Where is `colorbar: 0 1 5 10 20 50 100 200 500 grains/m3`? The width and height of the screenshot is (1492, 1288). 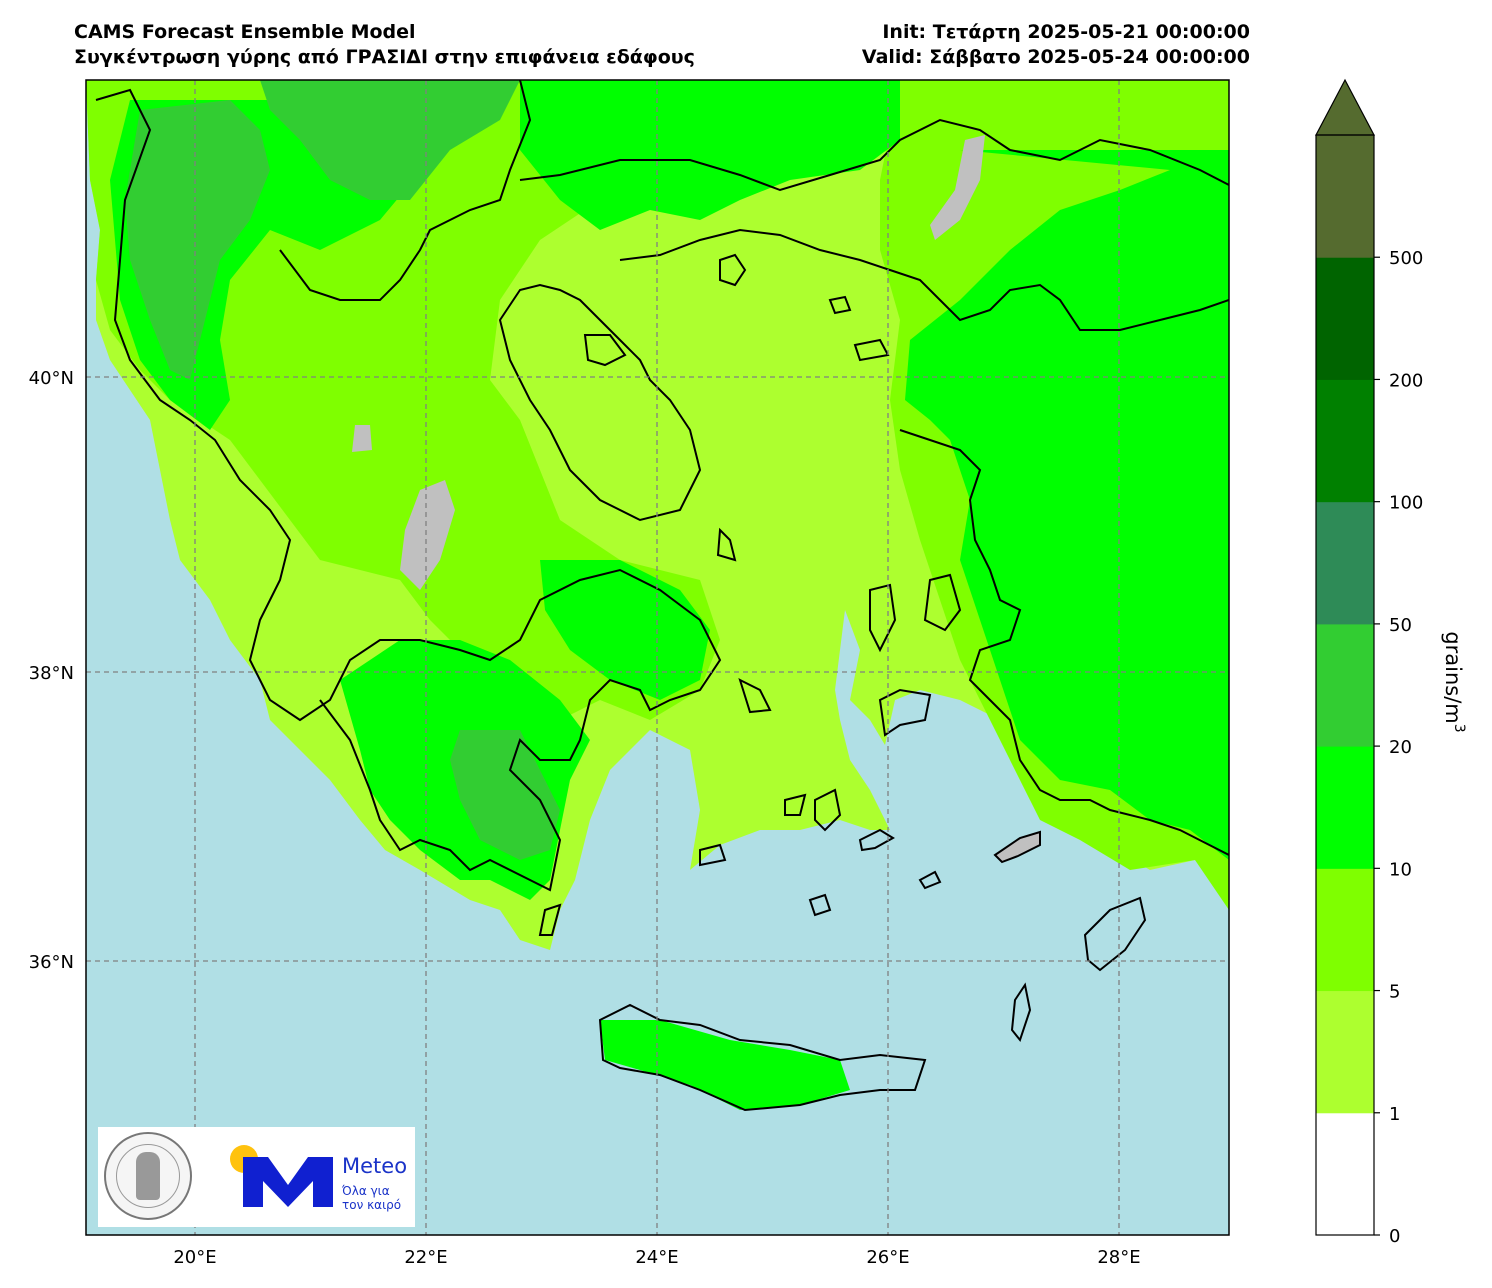
colorbar: 0 1 5 10 20 50 100 200 500 grains/m3 is located at coordinates (1391, 662).